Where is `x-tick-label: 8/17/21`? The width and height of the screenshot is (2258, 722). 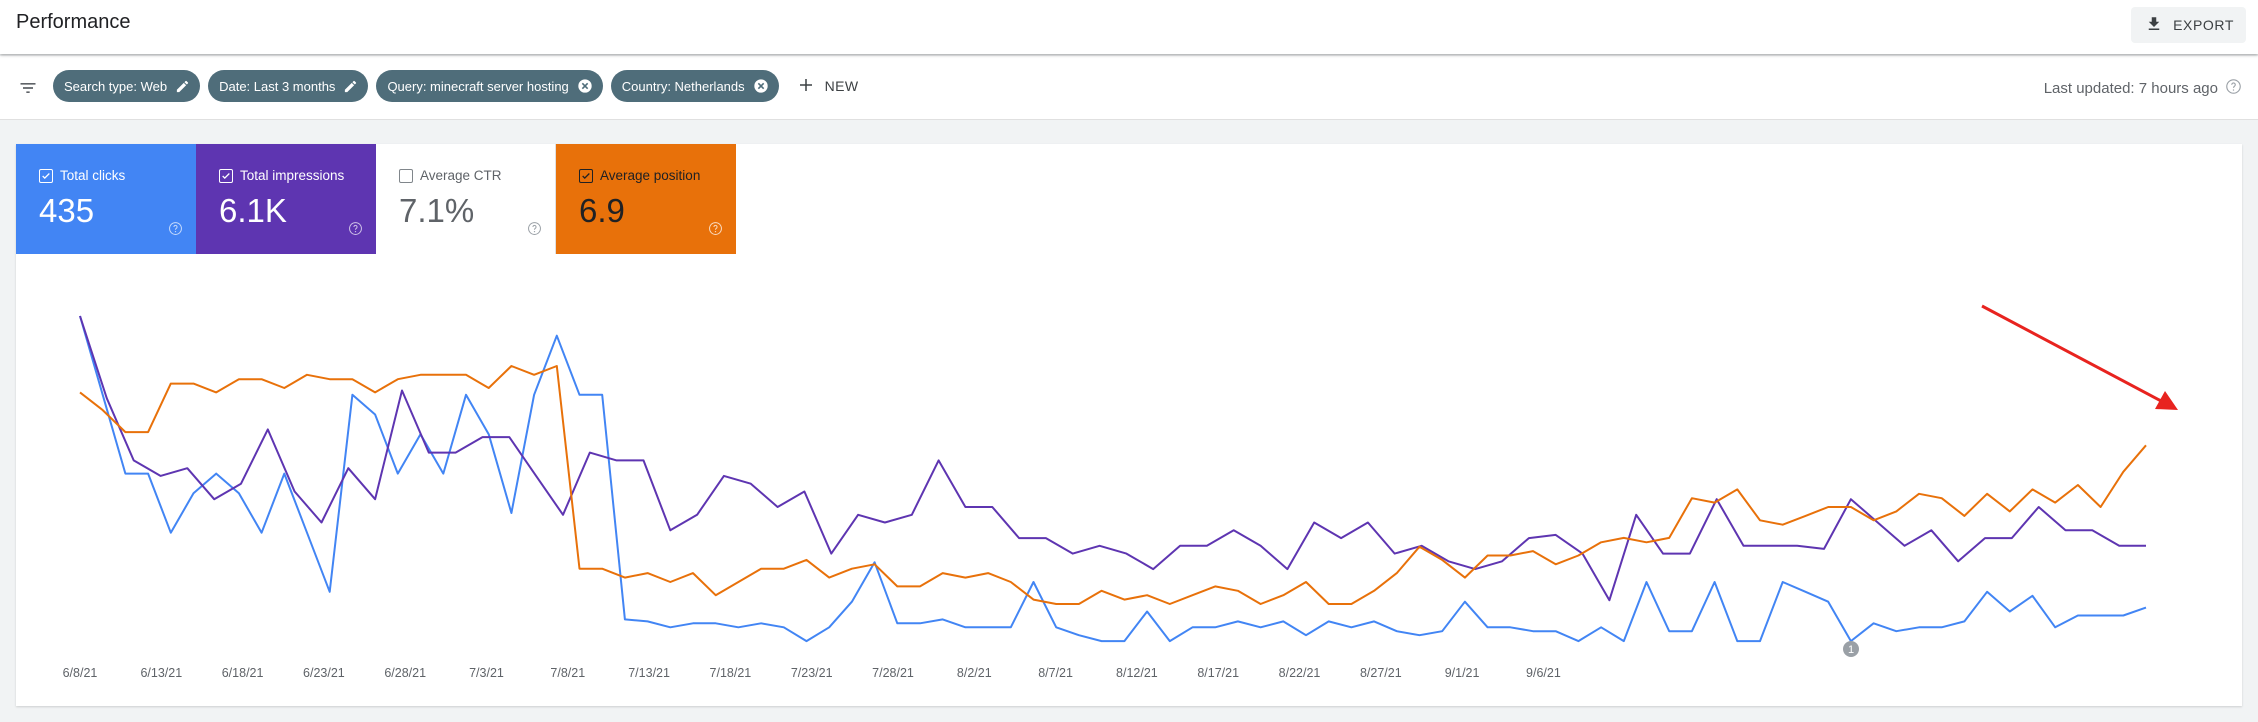 x-tick-label: 8/17/21 is located at coordinates (1218, 673).